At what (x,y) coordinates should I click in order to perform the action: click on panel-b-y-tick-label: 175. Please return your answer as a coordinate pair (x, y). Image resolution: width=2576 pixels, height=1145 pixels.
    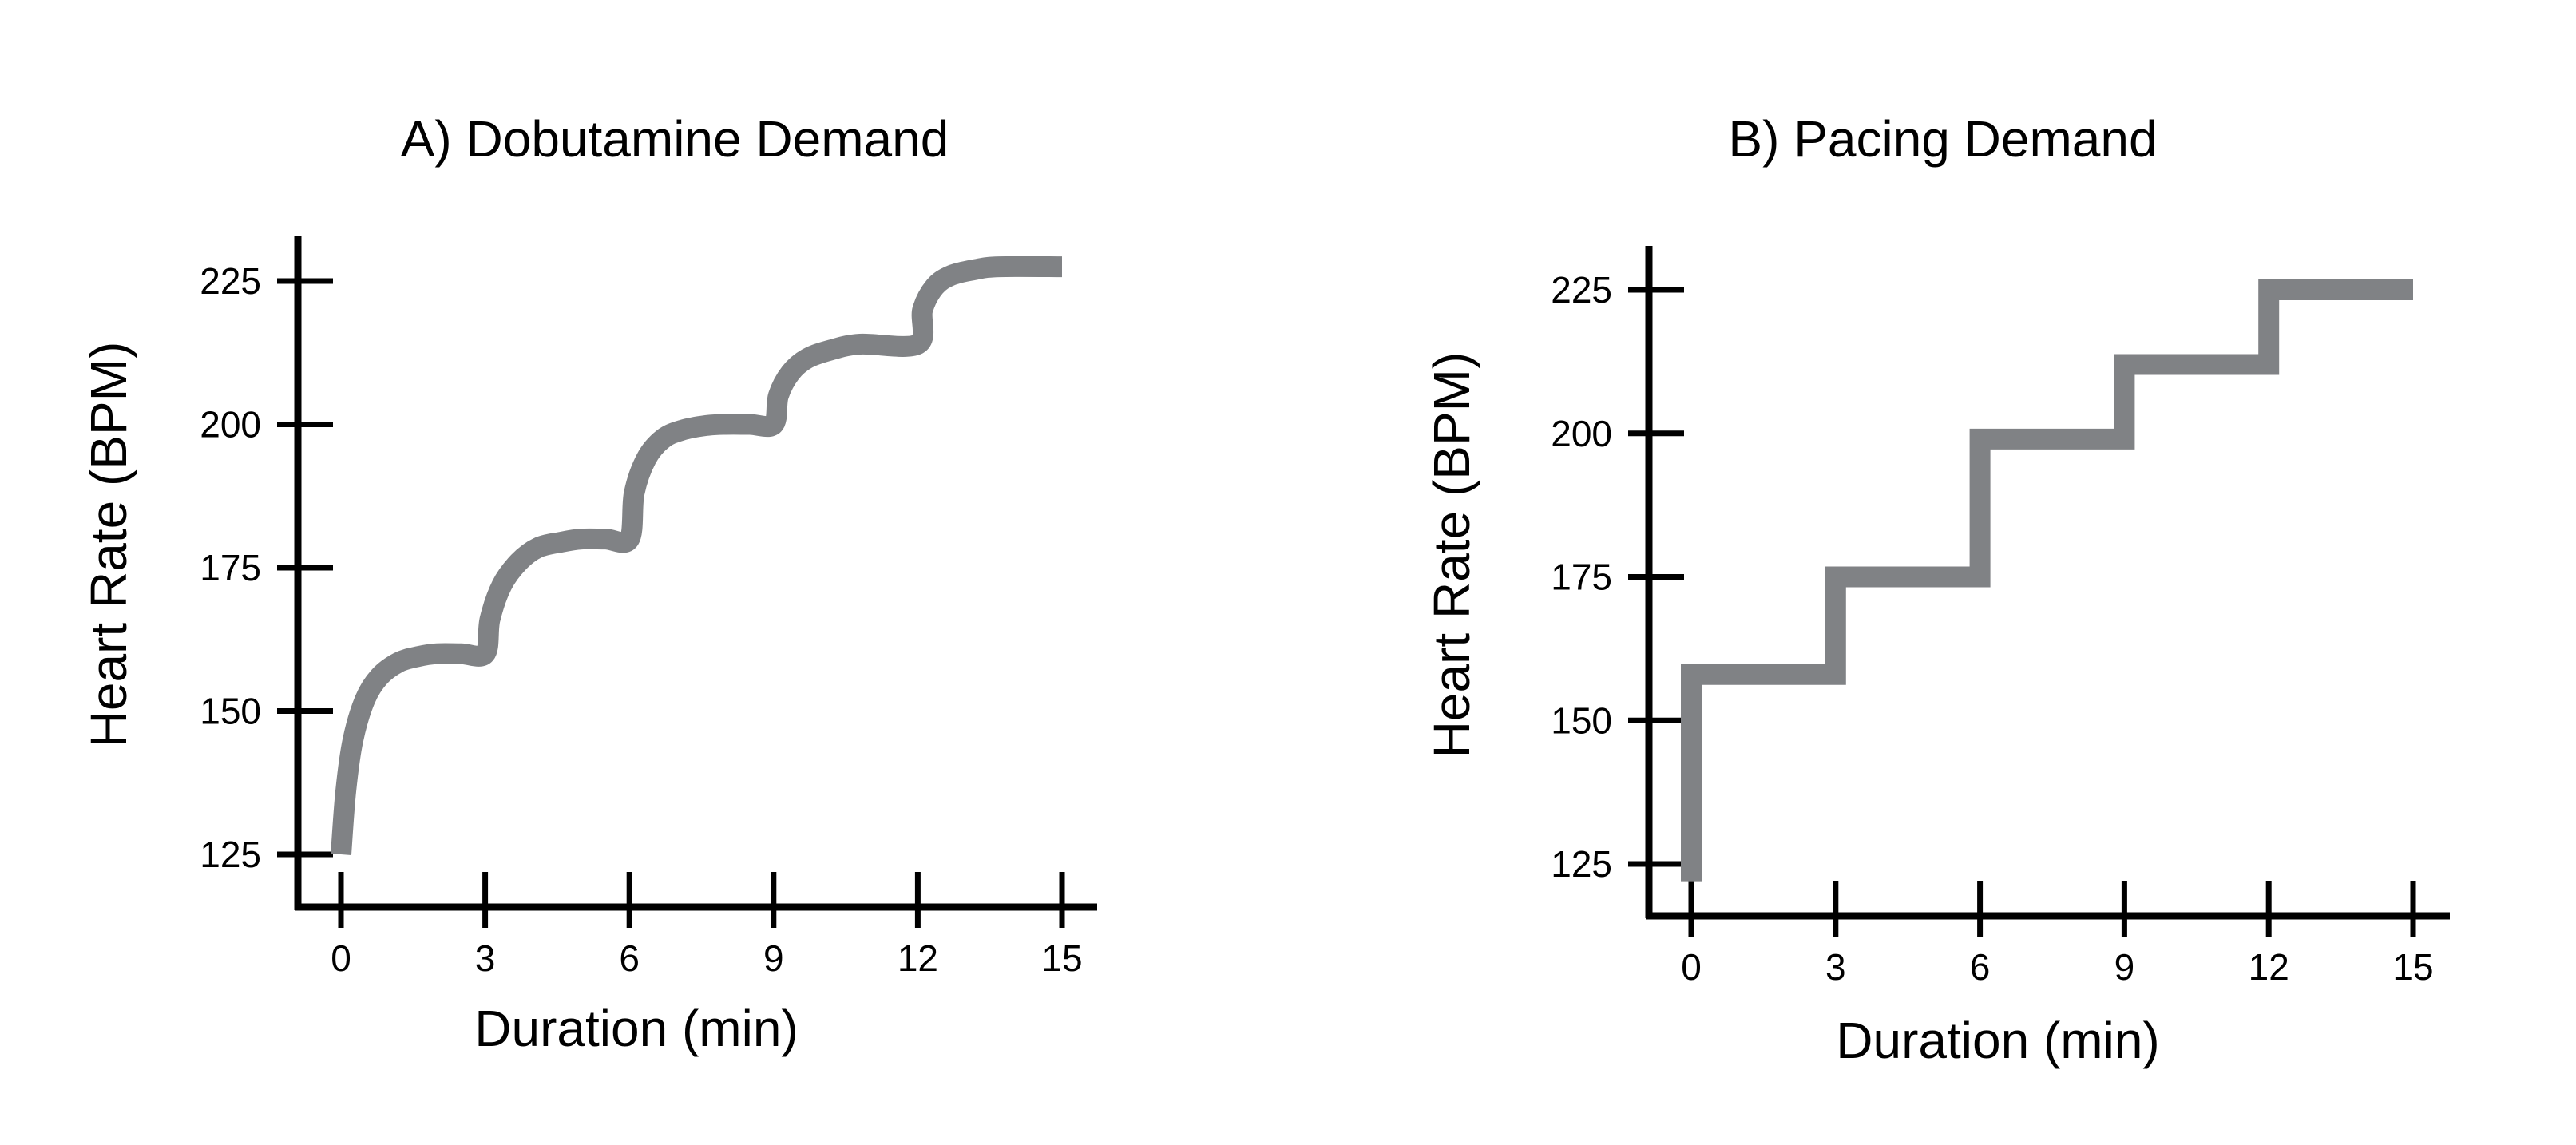
    Looking at the image, I should click on (1581, 577).